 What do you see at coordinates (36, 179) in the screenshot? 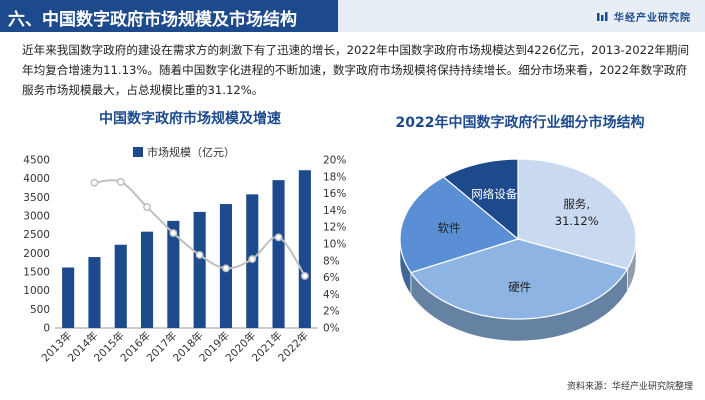
I see `y-tick-label: 4000` at bounding box center [36, 179].